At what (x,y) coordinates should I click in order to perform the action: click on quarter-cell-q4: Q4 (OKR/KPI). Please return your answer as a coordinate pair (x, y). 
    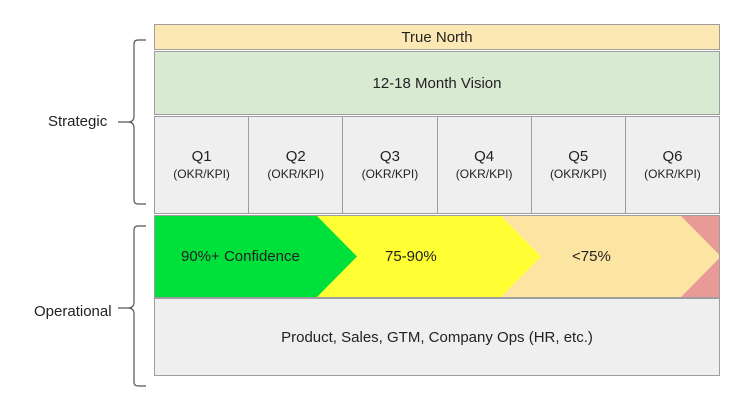
    Looking at the image, I should click on (484, 165).